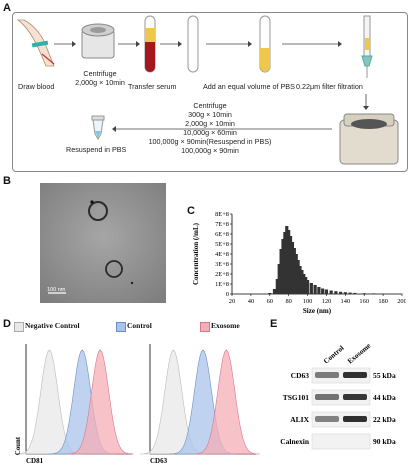 This screenshot has width=410, height=466. I want to click on syringe-filter-icon, so click(367, 46).